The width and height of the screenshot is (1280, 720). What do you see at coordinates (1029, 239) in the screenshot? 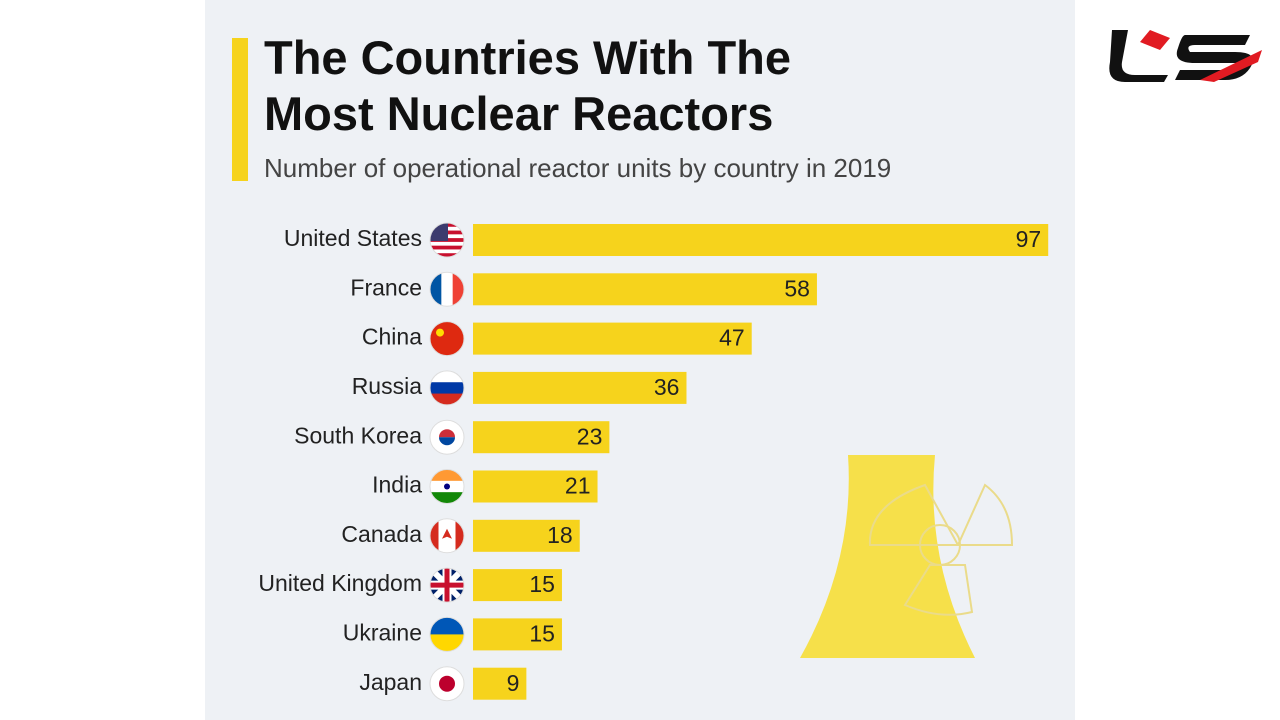
I see `value-label: 97` at bounding box center [1029, 239].